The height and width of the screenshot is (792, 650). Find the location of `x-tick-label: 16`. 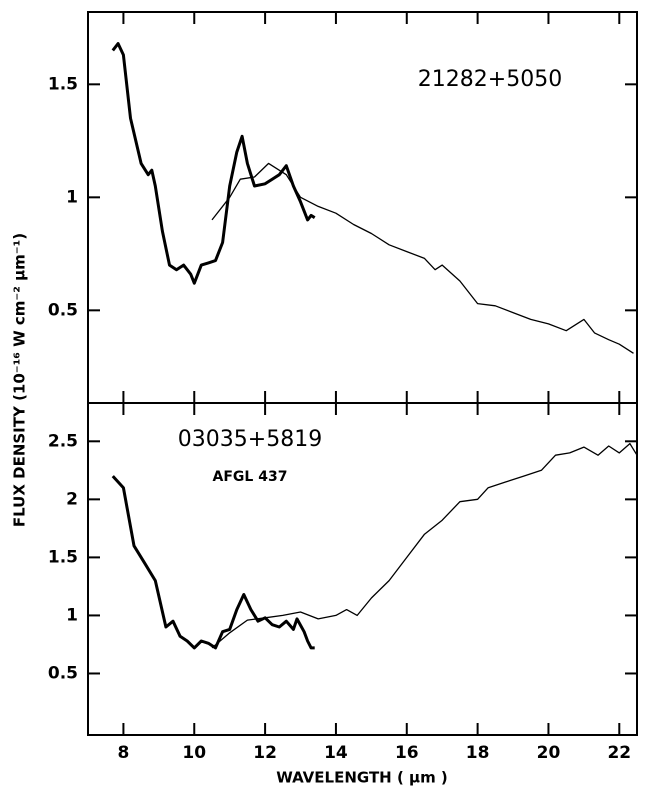

x-tick-label: 16 is located at coordinates (407, 753).